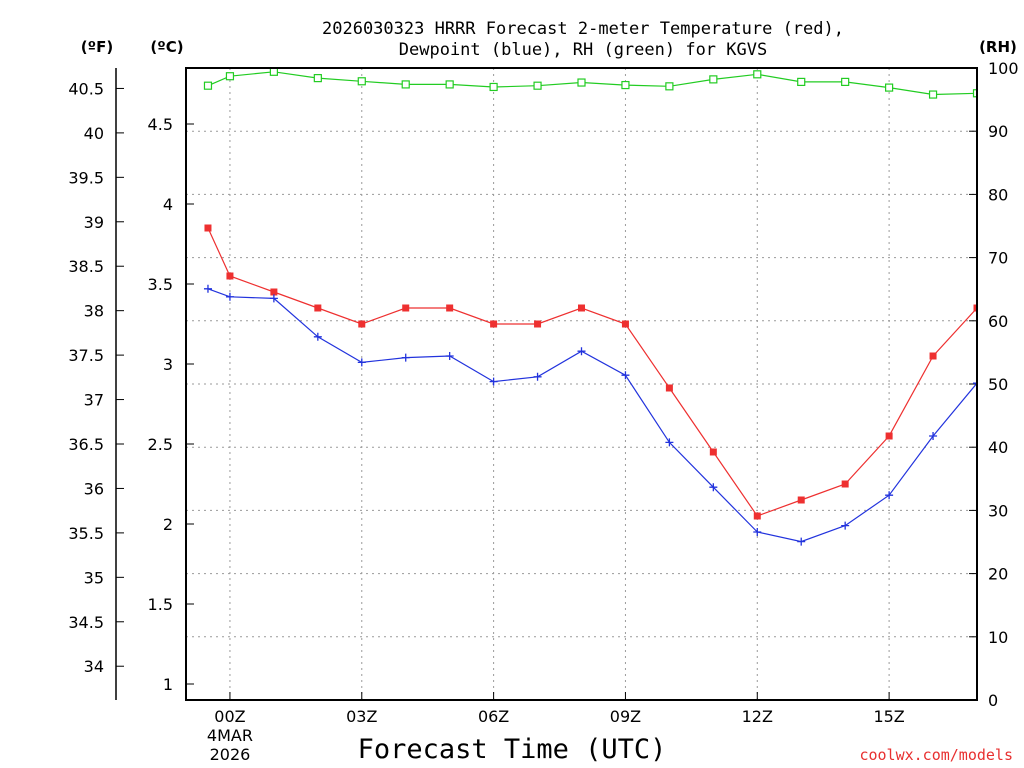 The image size is (1024, 768). What do you see at coordinates (168, 364) in the screenshot?
I see `celsius-tick-label: 3` at bounding box center [168, 364].